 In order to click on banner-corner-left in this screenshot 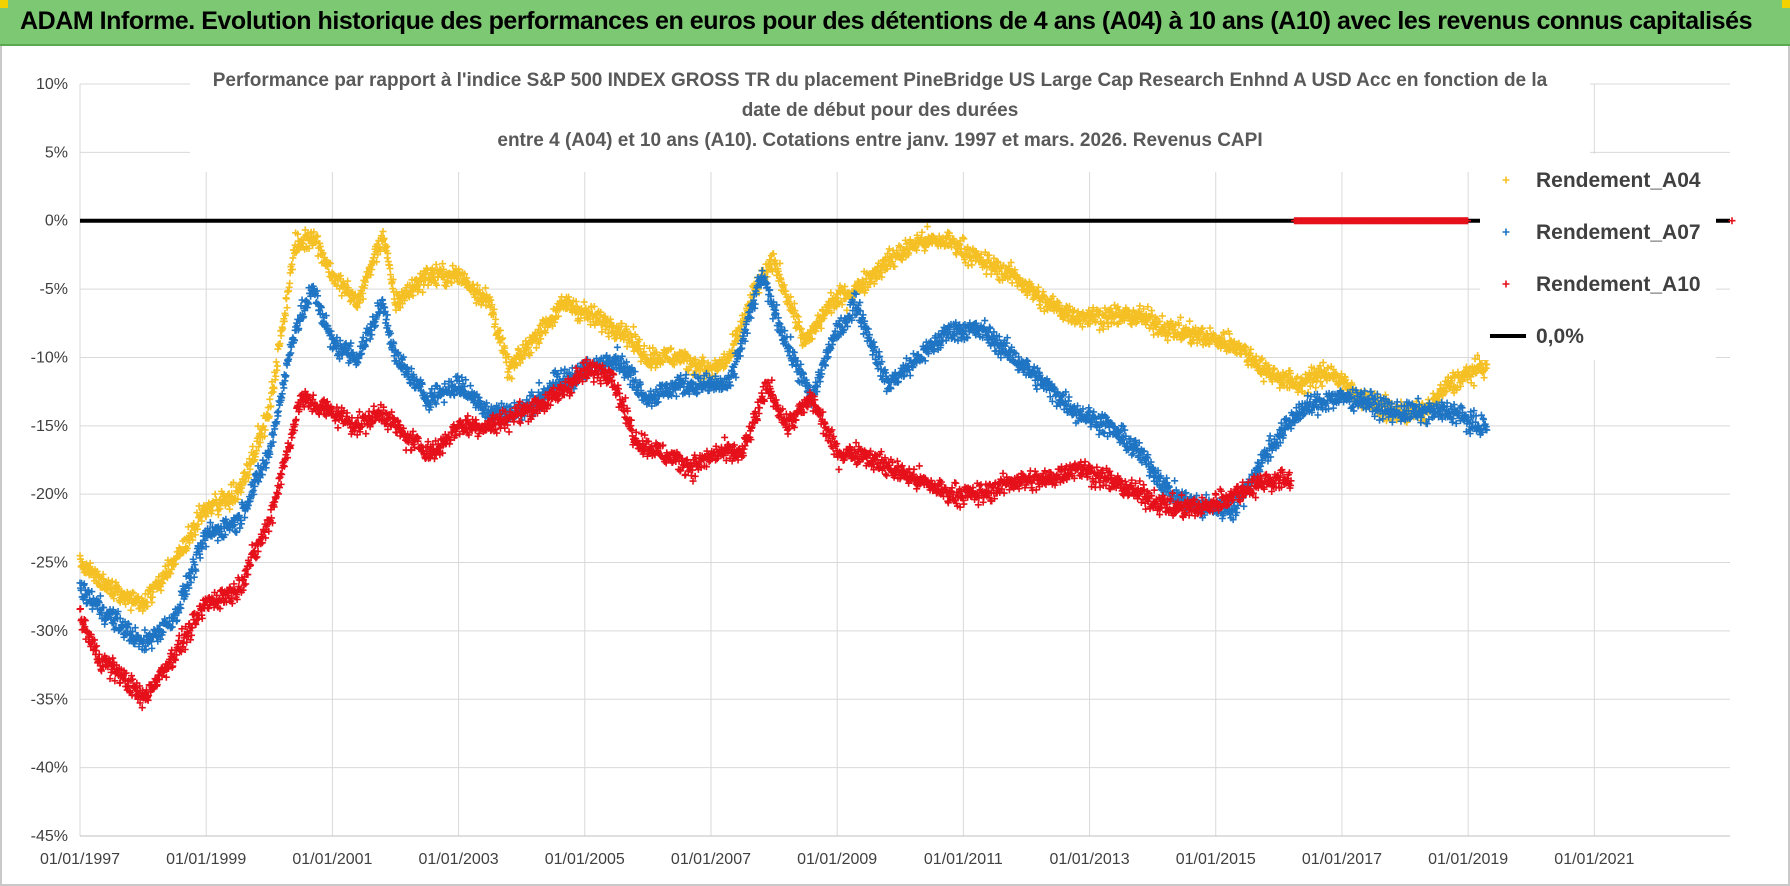, I will do `click(4, 4)`.